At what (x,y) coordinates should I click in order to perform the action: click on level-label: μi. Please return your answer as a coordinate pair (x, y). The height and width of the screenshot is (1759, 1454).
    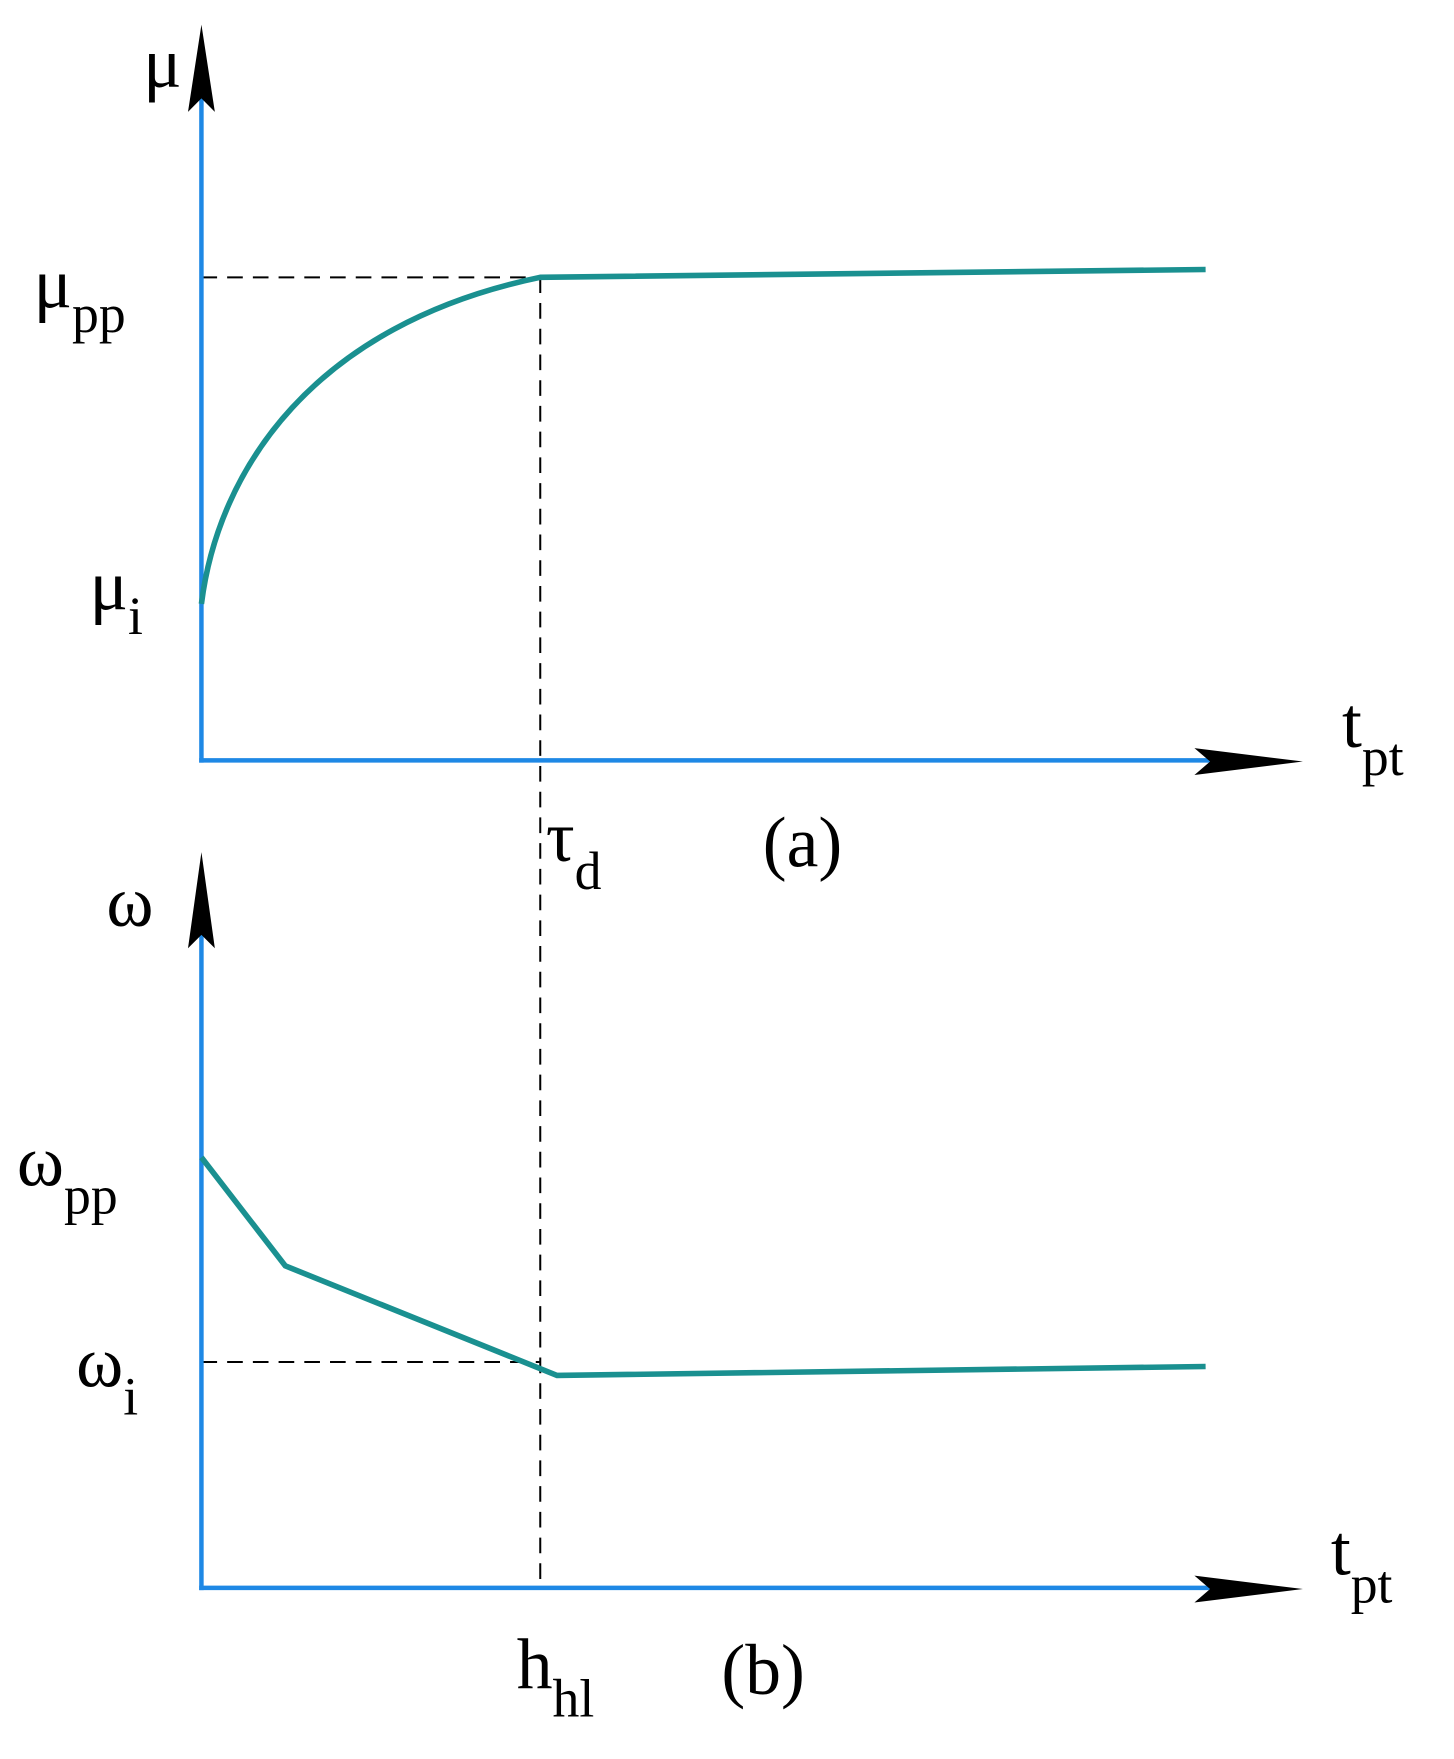
    Looking at the image, I should click on (116, 596).